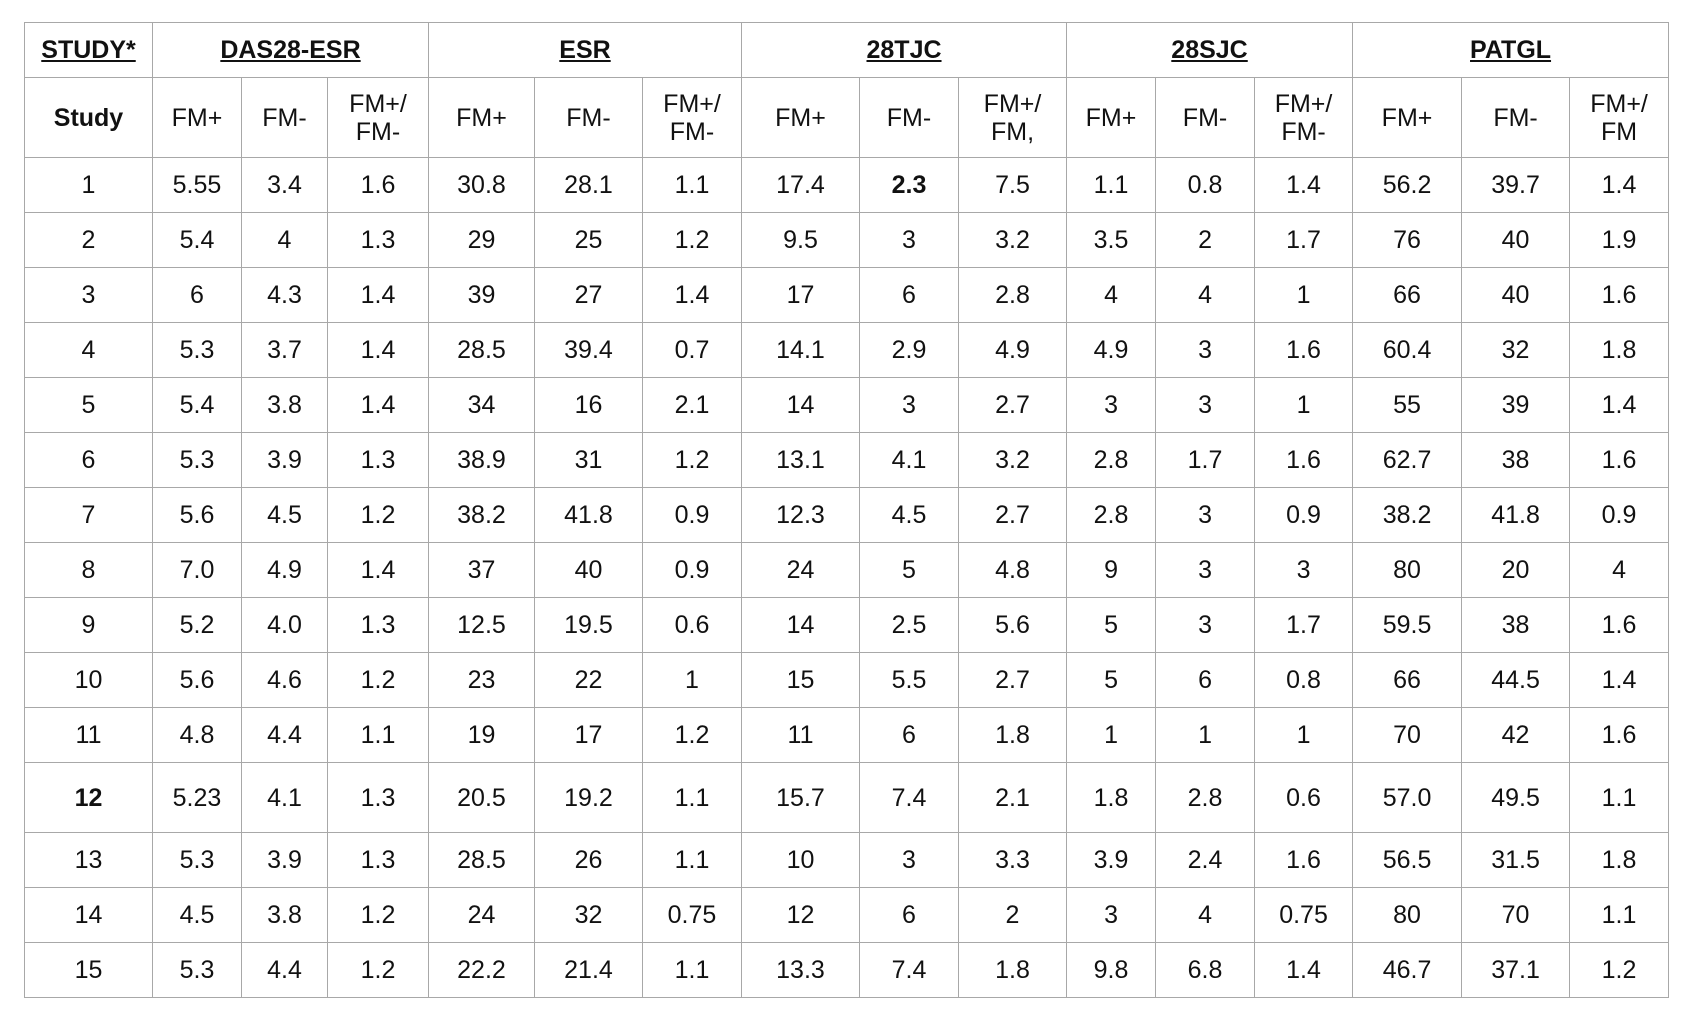  Describe the element at coordinates (588, 797) in the screenshot. I see `value-cell: 19.2` at that location.